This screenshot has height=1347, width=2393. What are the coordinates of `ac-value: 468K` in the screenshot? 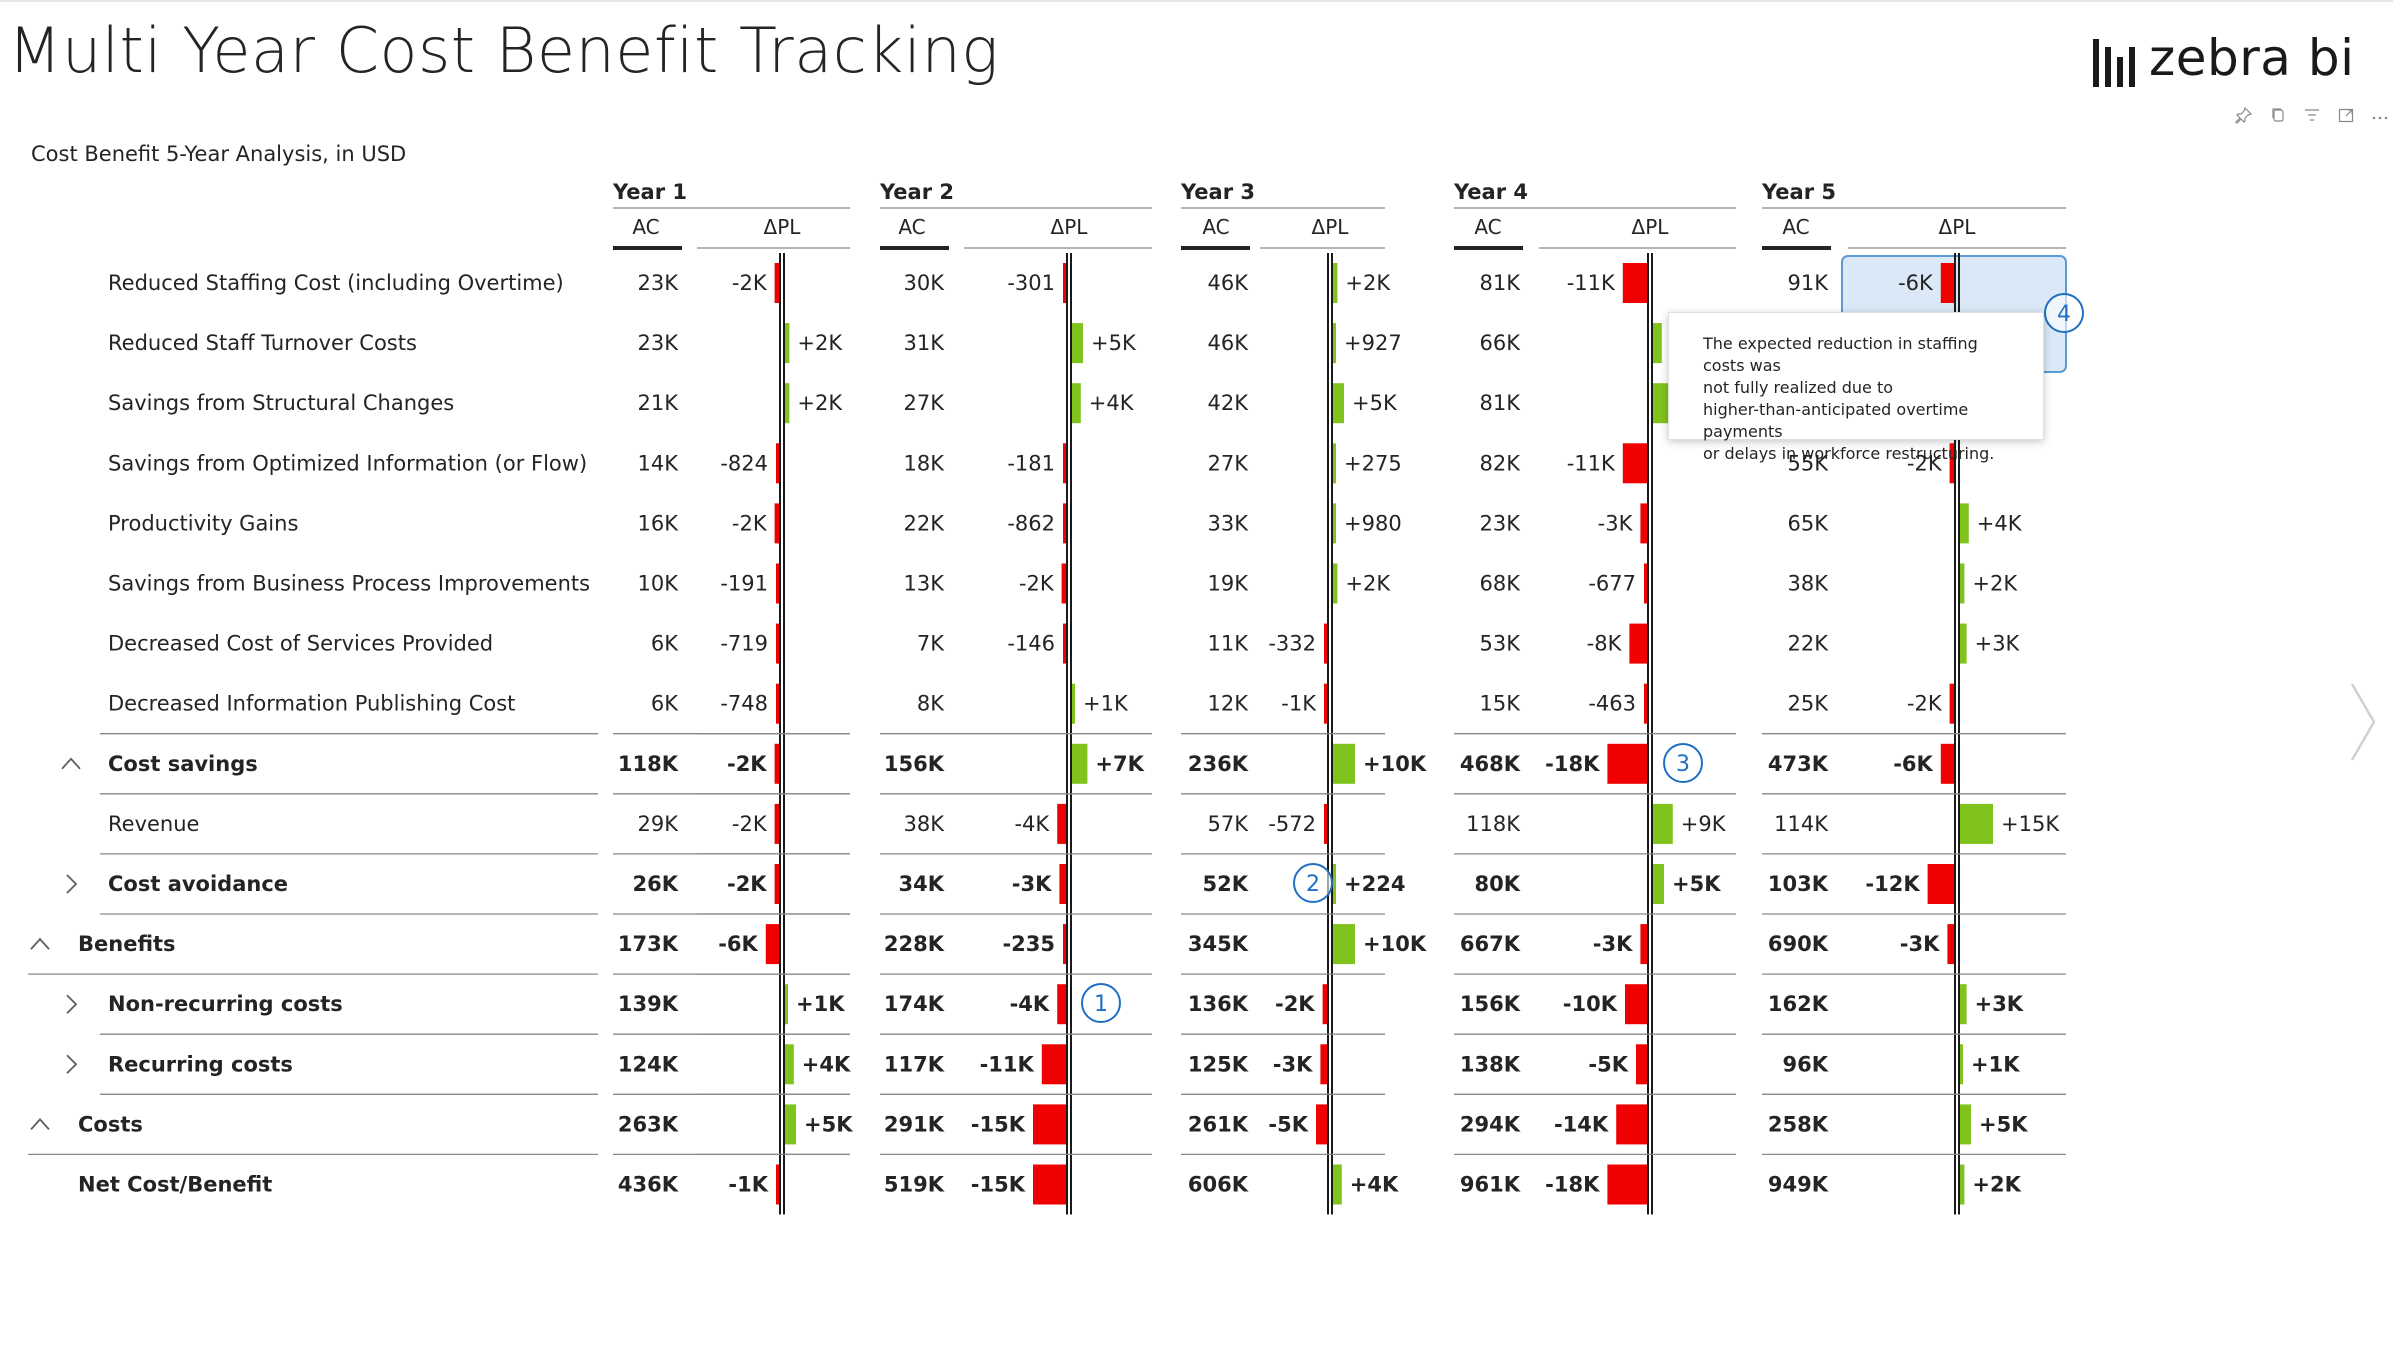 It's located at (1490, 764).